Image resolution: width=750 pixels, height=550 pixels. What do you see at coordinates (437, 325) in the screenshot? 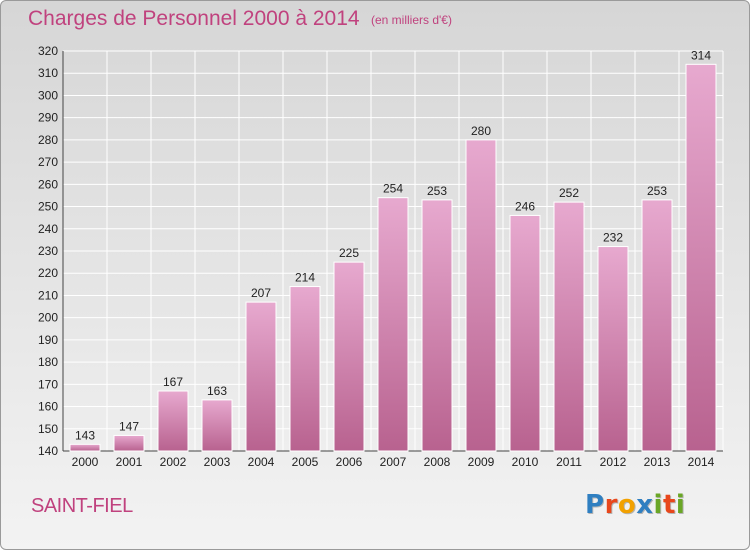
I see `bar-2008` at bounding box center [437, 325].